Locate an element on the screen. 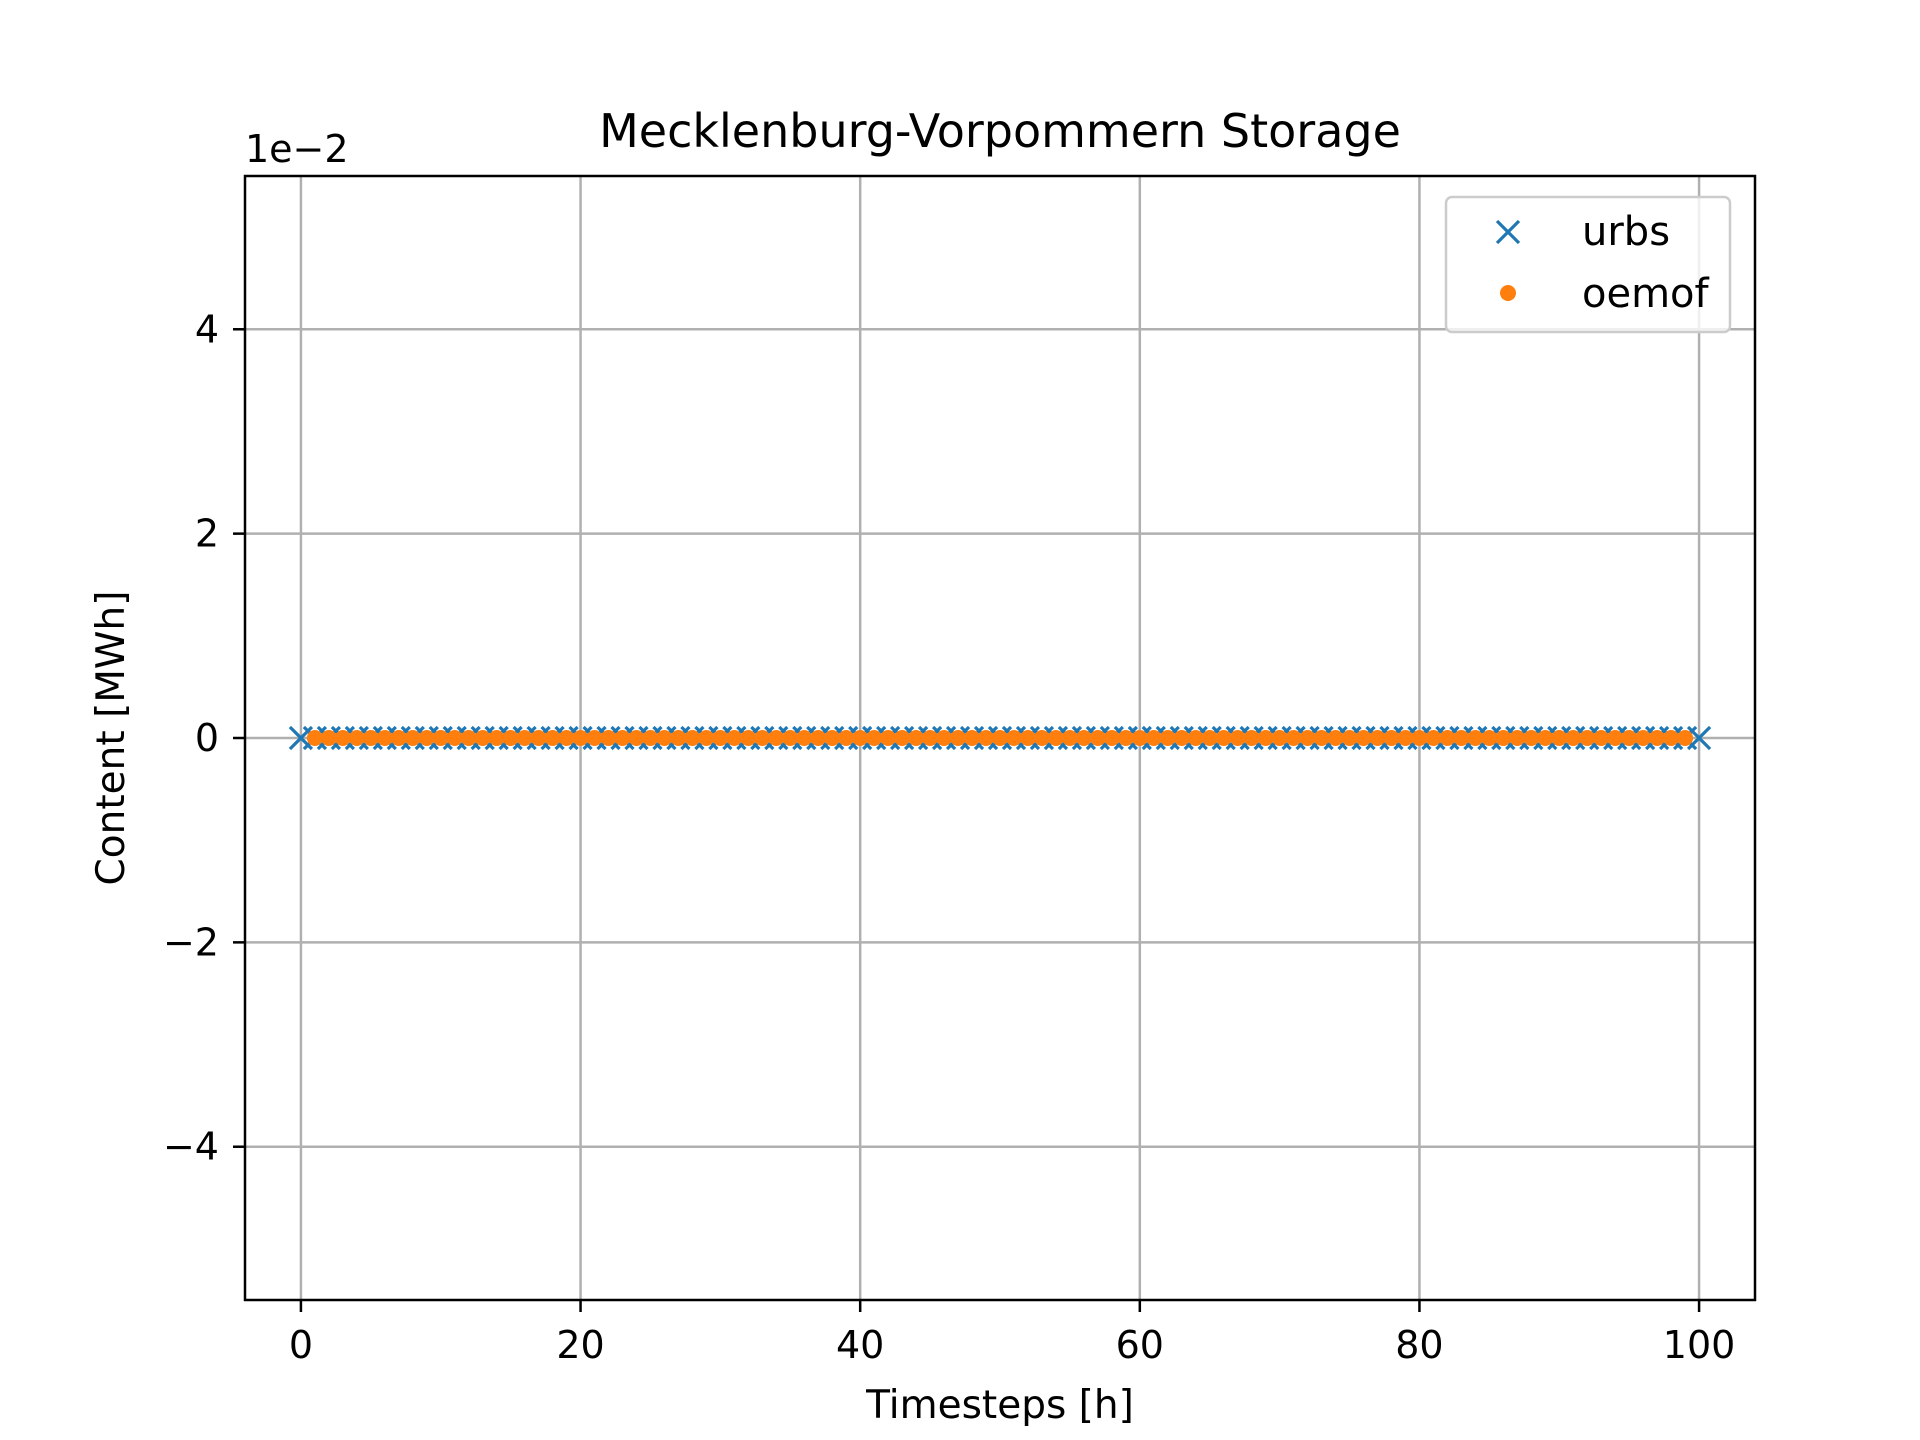  legend-marker-urbs is located at coordinates (1508, 232).